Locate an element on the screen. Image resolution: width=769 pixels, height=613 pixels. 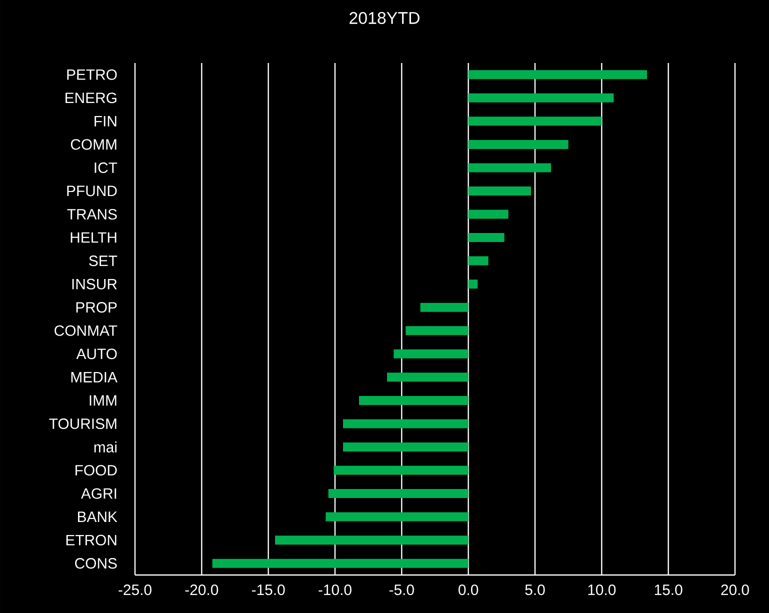
y-tick-label: ENERG is located at coordinates (91, 98).